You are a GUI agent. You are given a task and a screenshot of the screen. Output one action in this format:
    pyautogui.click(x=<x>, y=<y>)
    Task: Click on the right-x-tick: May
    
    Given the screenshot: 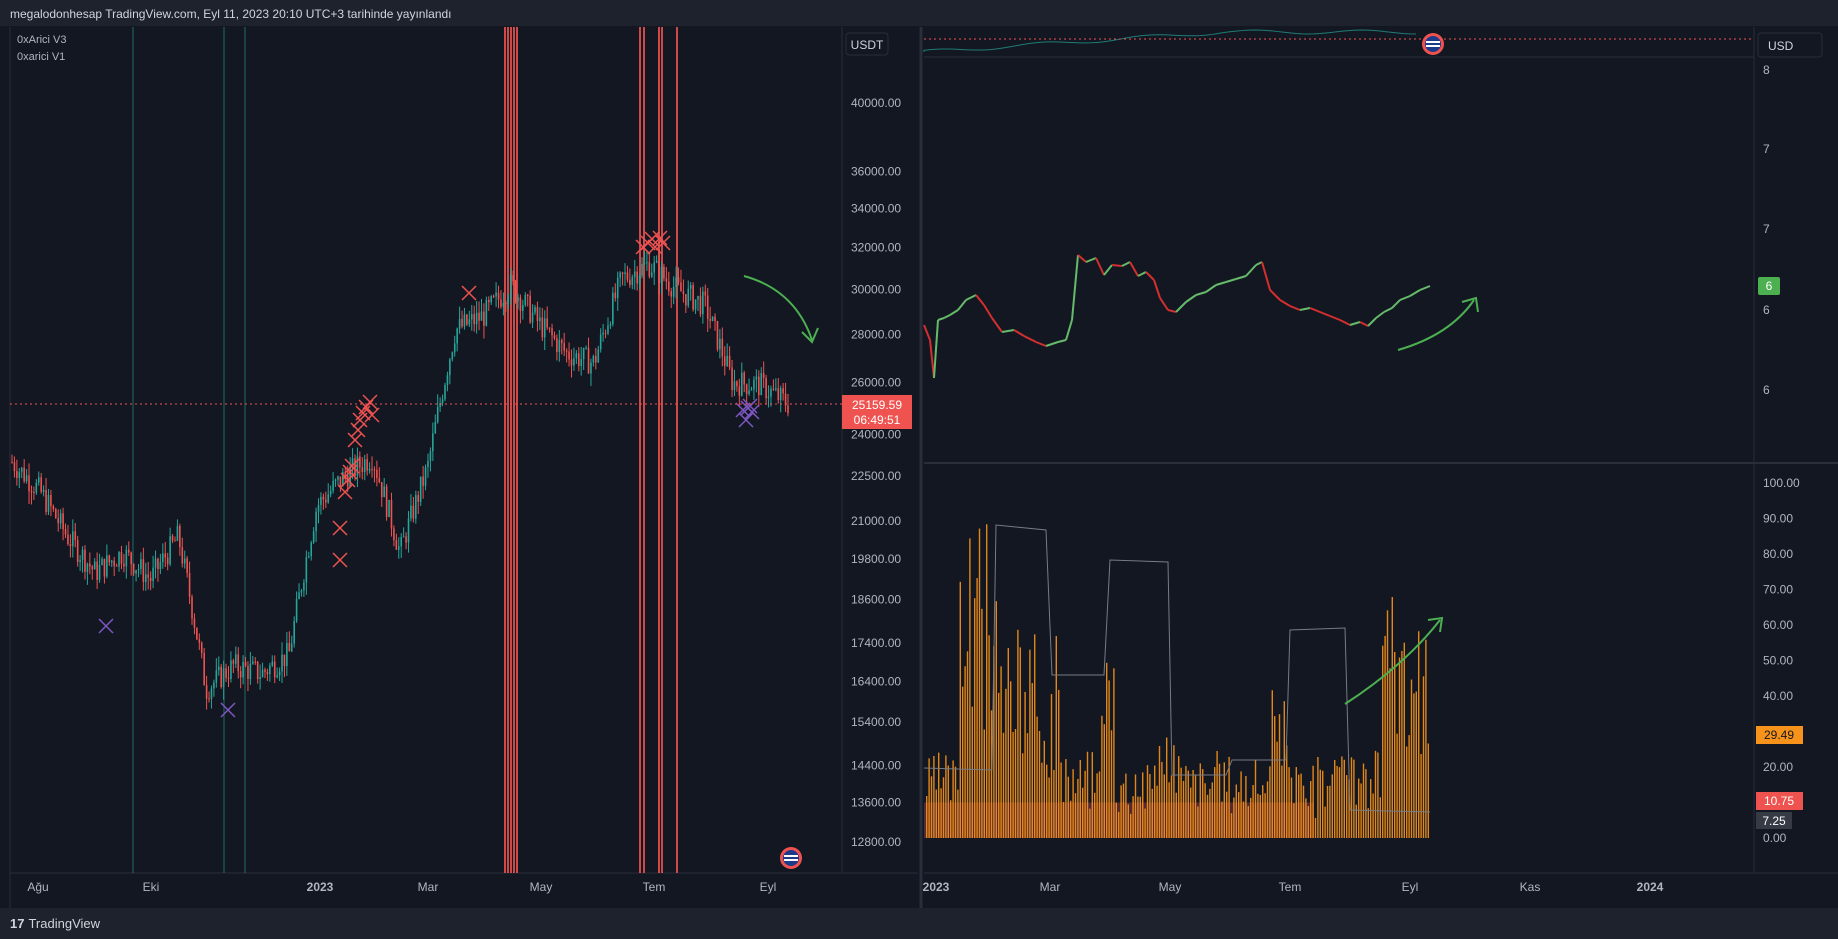 What is the action you would take?
    pyautogui.click(x=1170, y=887)
    